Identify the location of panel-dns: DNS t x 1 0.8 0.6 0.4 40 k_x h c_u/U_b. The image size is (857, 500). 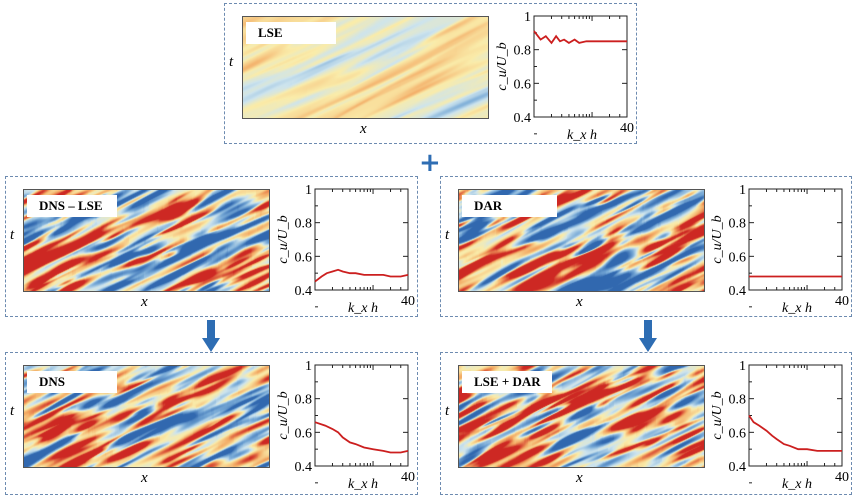
(211, 423).